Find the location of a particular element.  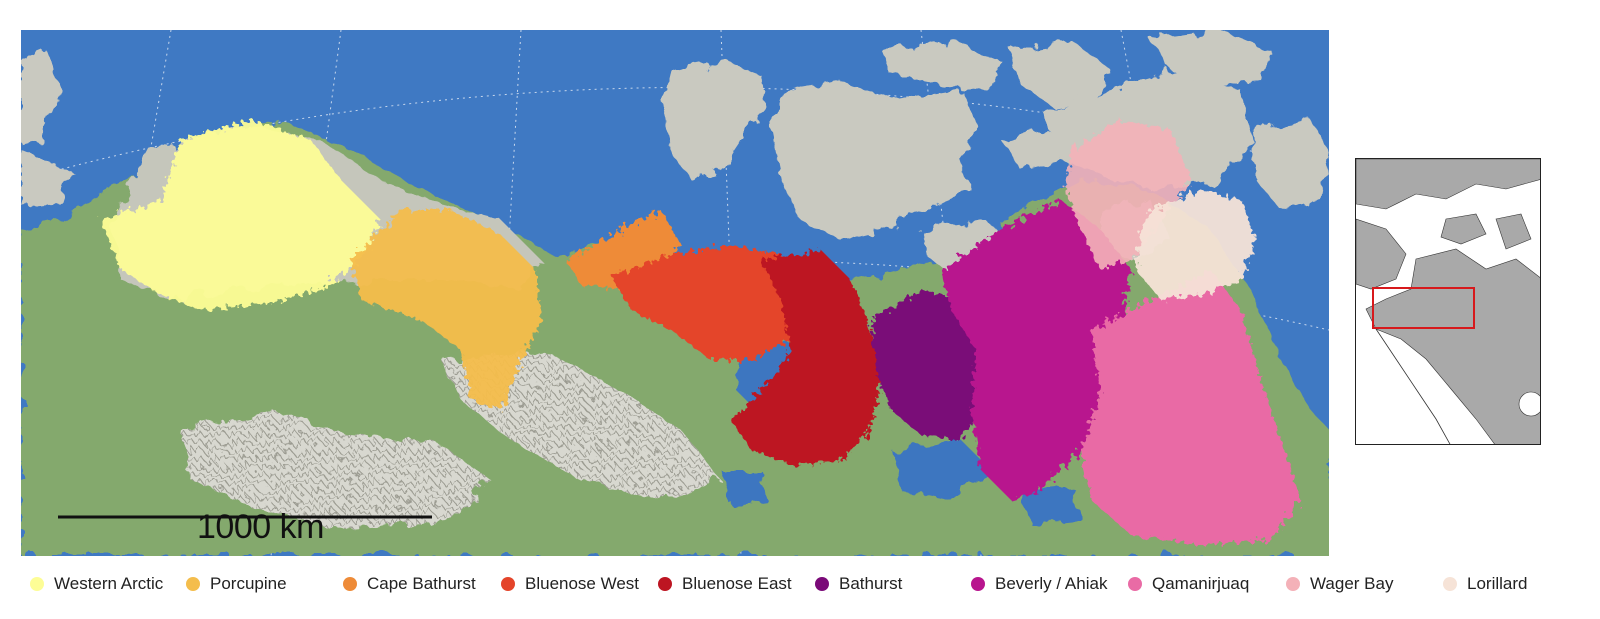

legend-item-bathurst: Bathurst is located at coordinates (858, 584).